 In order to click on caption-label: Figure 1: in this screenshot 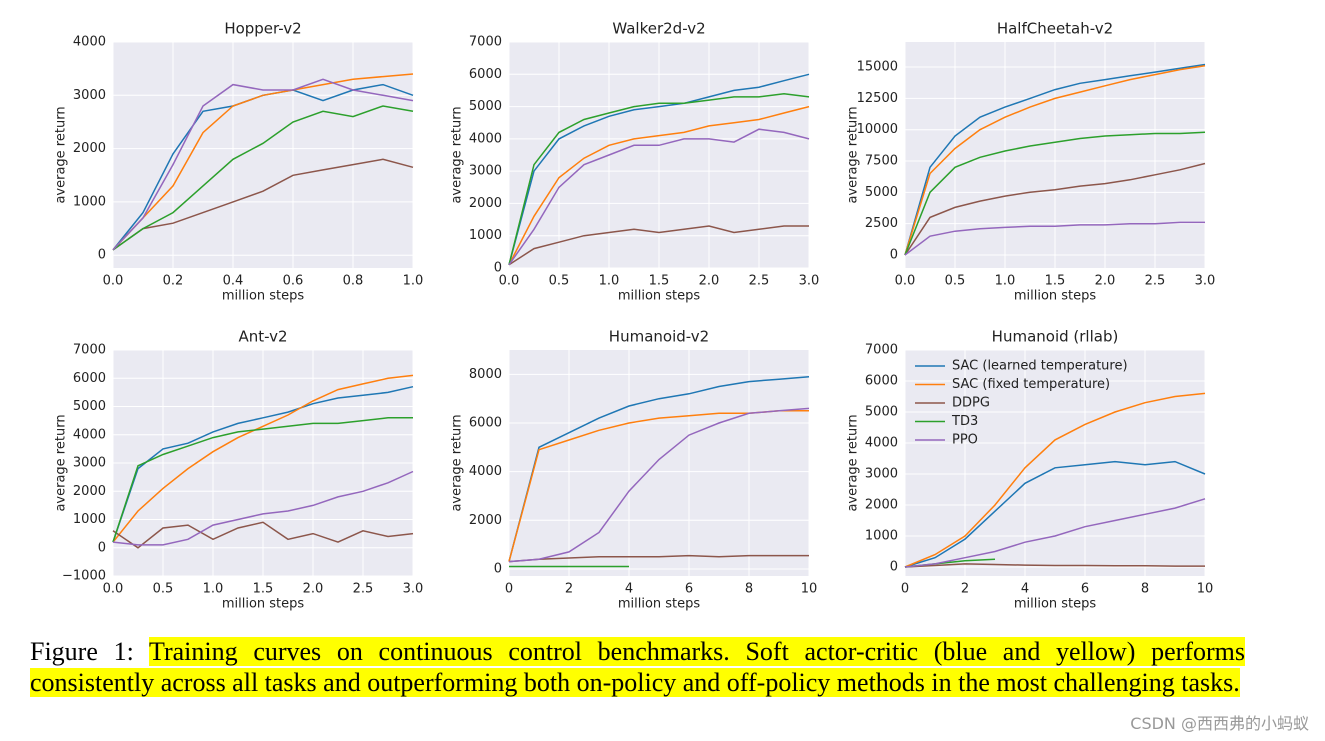, I will do `click(82, 651)`.